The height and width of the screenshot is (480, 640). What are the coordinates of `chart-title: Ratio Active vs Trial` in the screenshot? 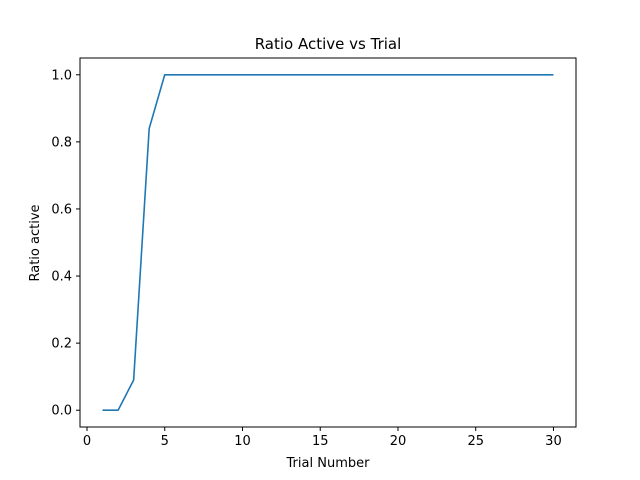 It's located at (328, 44).